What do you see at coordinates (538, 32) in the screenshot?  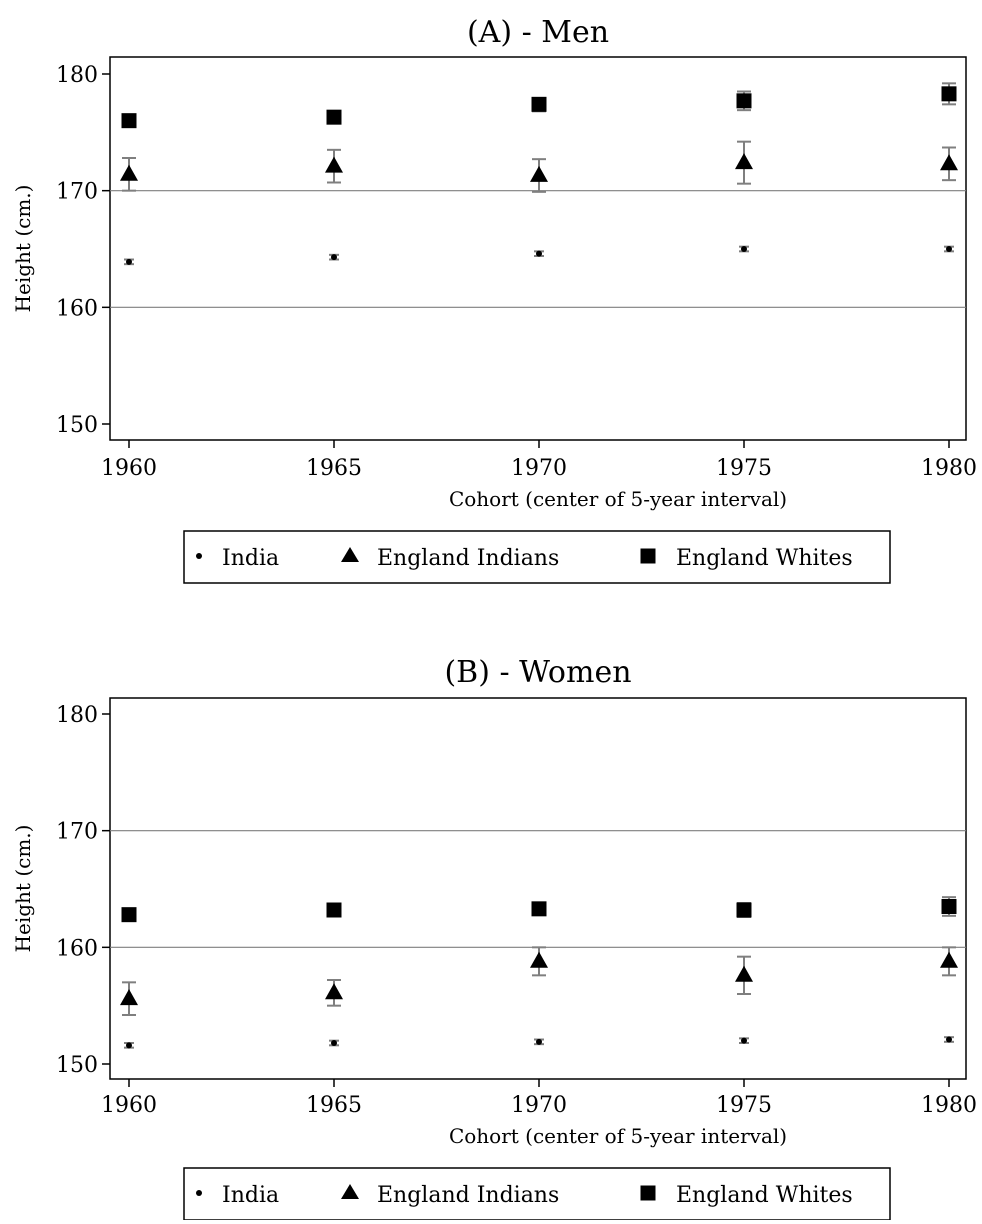 I see `chart-title: (A) - Men` at bounding box center [538, 32].